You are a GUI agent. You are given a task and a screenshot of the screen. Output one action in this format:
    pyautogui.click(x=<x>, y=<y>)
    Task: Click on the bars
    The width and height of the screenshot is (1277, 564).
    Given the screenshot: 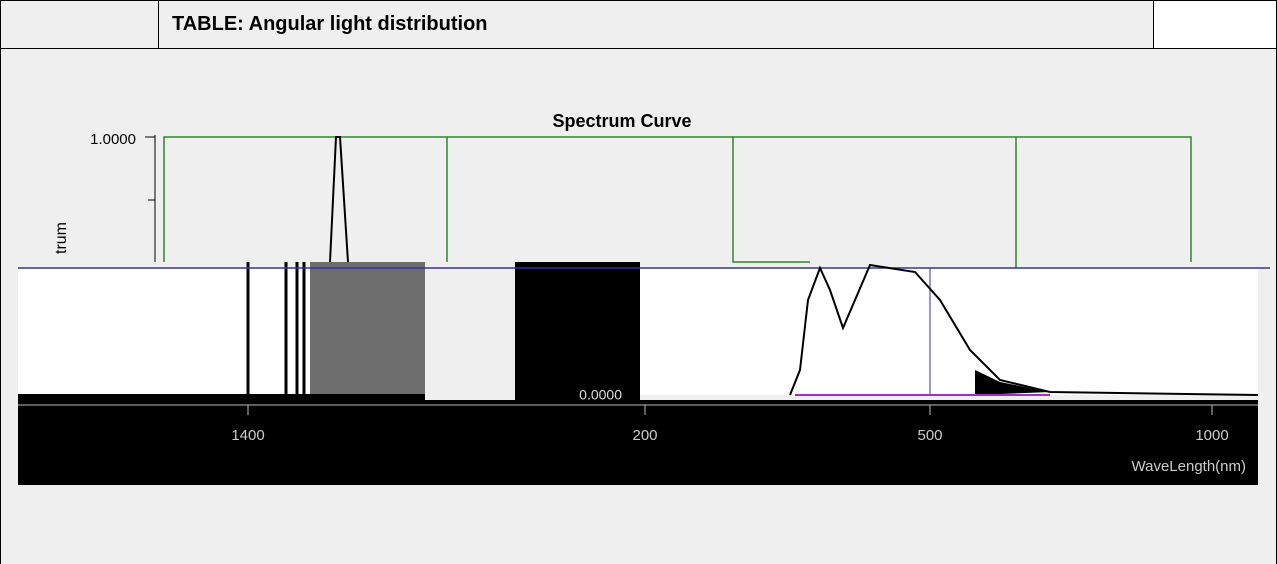 What is the action you would take?
    pyautogui.click(x=276, y=328)
    